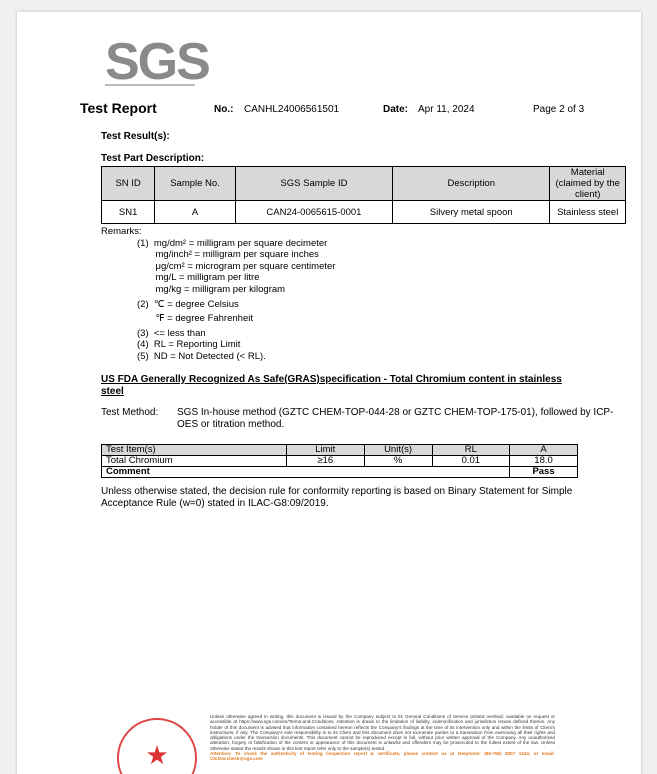  Describe the element at coordinates (211, 289) in the screenshot. I see `remark-line: mg/kg = milligram per kilogram` at that location.